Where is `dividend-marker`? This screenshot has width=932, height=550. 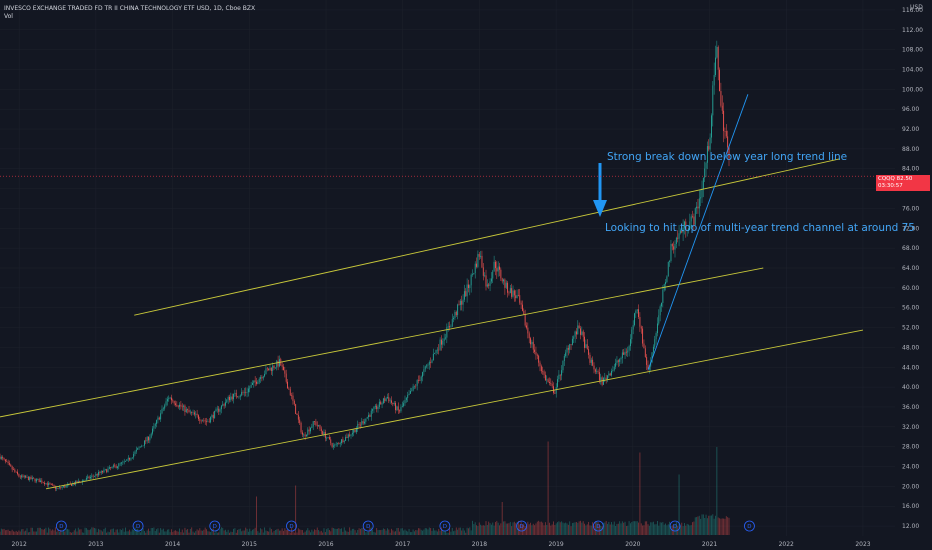
dividend-marker is located at coordinates (368, 526).